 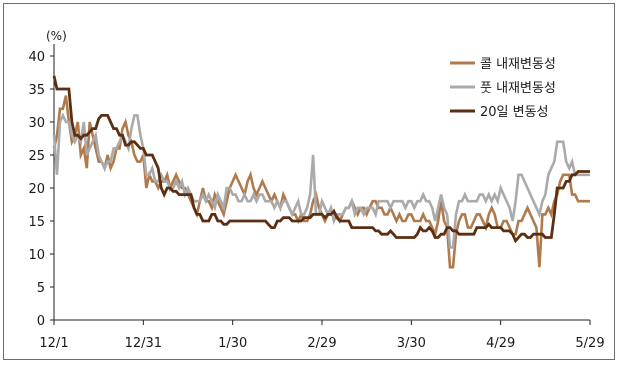 I want to click on x-tick-label: 3/30, so click(x=411, y=343).